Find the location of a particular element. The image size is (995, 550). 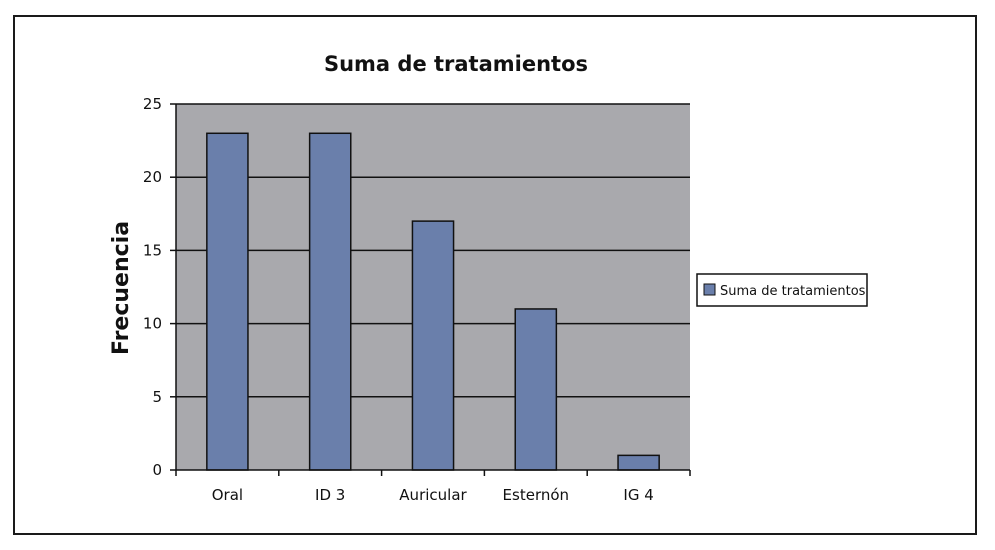

x-tick-label: Oral is located at coordinates (227, 495).